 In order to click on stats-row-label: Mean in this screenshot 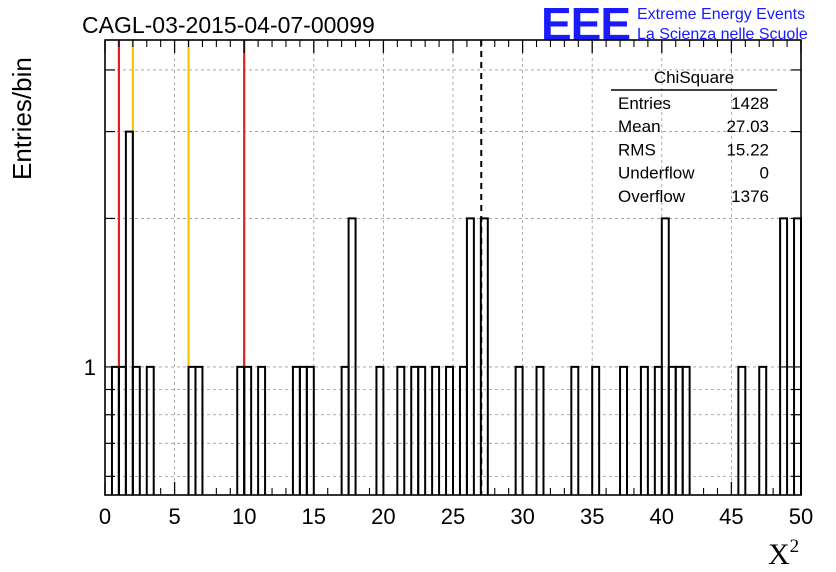, I will do `click(639, 126)`.